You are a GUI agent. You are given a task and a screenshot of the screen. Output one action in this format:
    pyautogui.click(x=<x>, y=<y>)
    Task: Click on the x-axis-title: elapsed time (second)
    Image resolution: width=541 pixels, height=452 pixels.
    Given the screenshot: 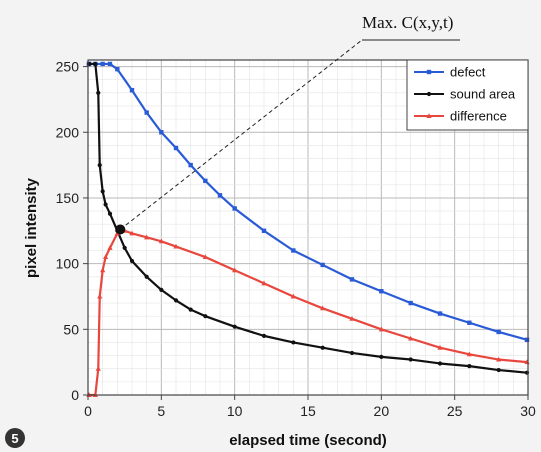 What is the action you would take?
    pyautogui.click(x=308, y=440)
    